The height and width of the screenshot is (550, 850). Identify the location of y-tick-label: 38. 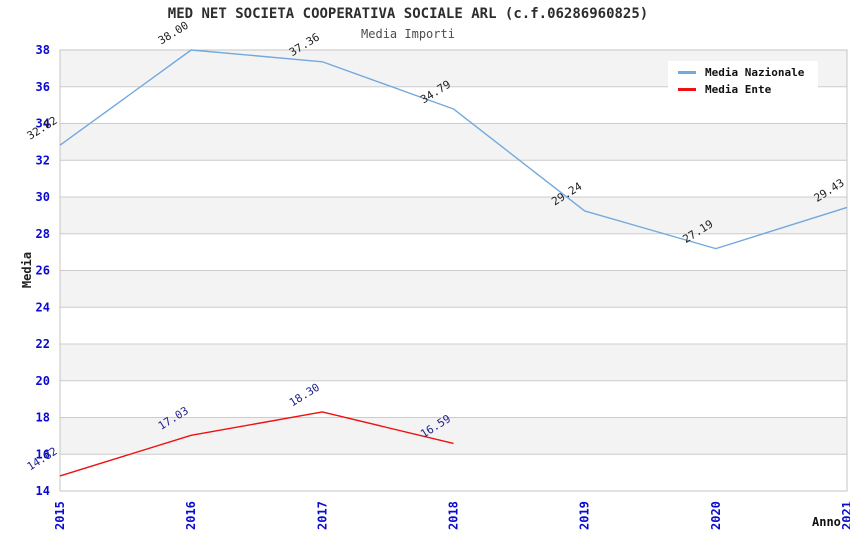
(43, 50).